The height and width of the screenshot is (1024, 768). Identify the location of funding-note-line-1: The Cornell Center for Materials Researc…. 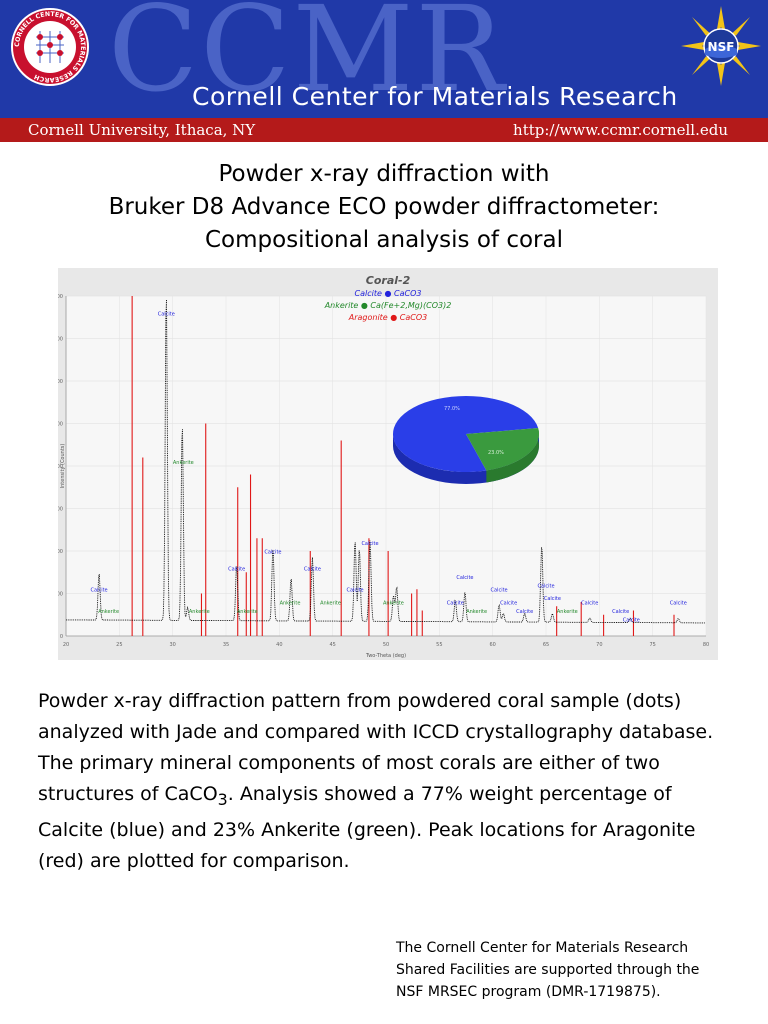
(542, 948).